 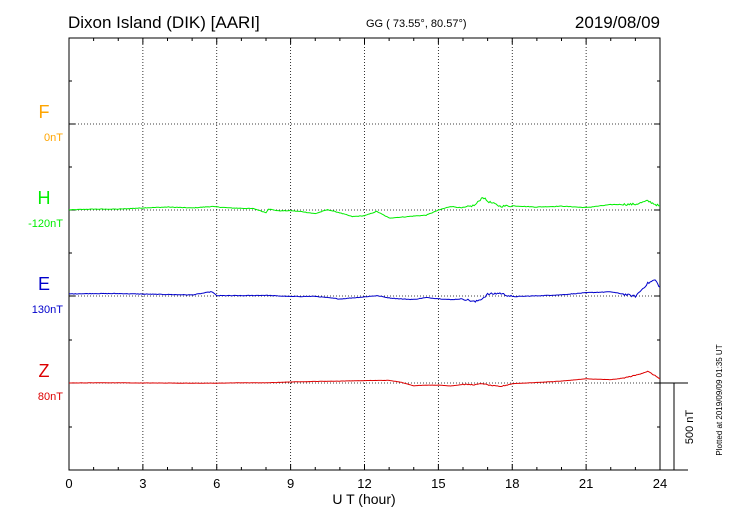 What do you see at coordinates (44, 112) in the screenshot?
I see `series-name-label: F` at bounding box center [44, 112].